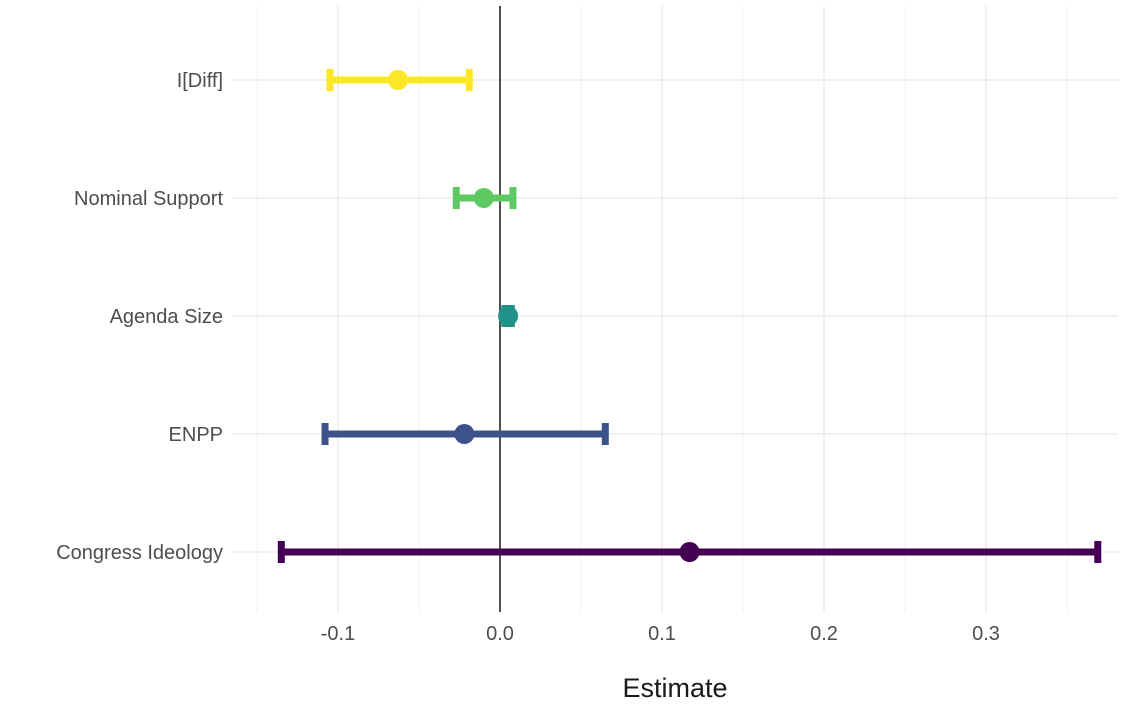 Image resolution: width=1142 pixels, height=708 pixels. I want to click on x-tick-label: 0.2, so click(824, 634).